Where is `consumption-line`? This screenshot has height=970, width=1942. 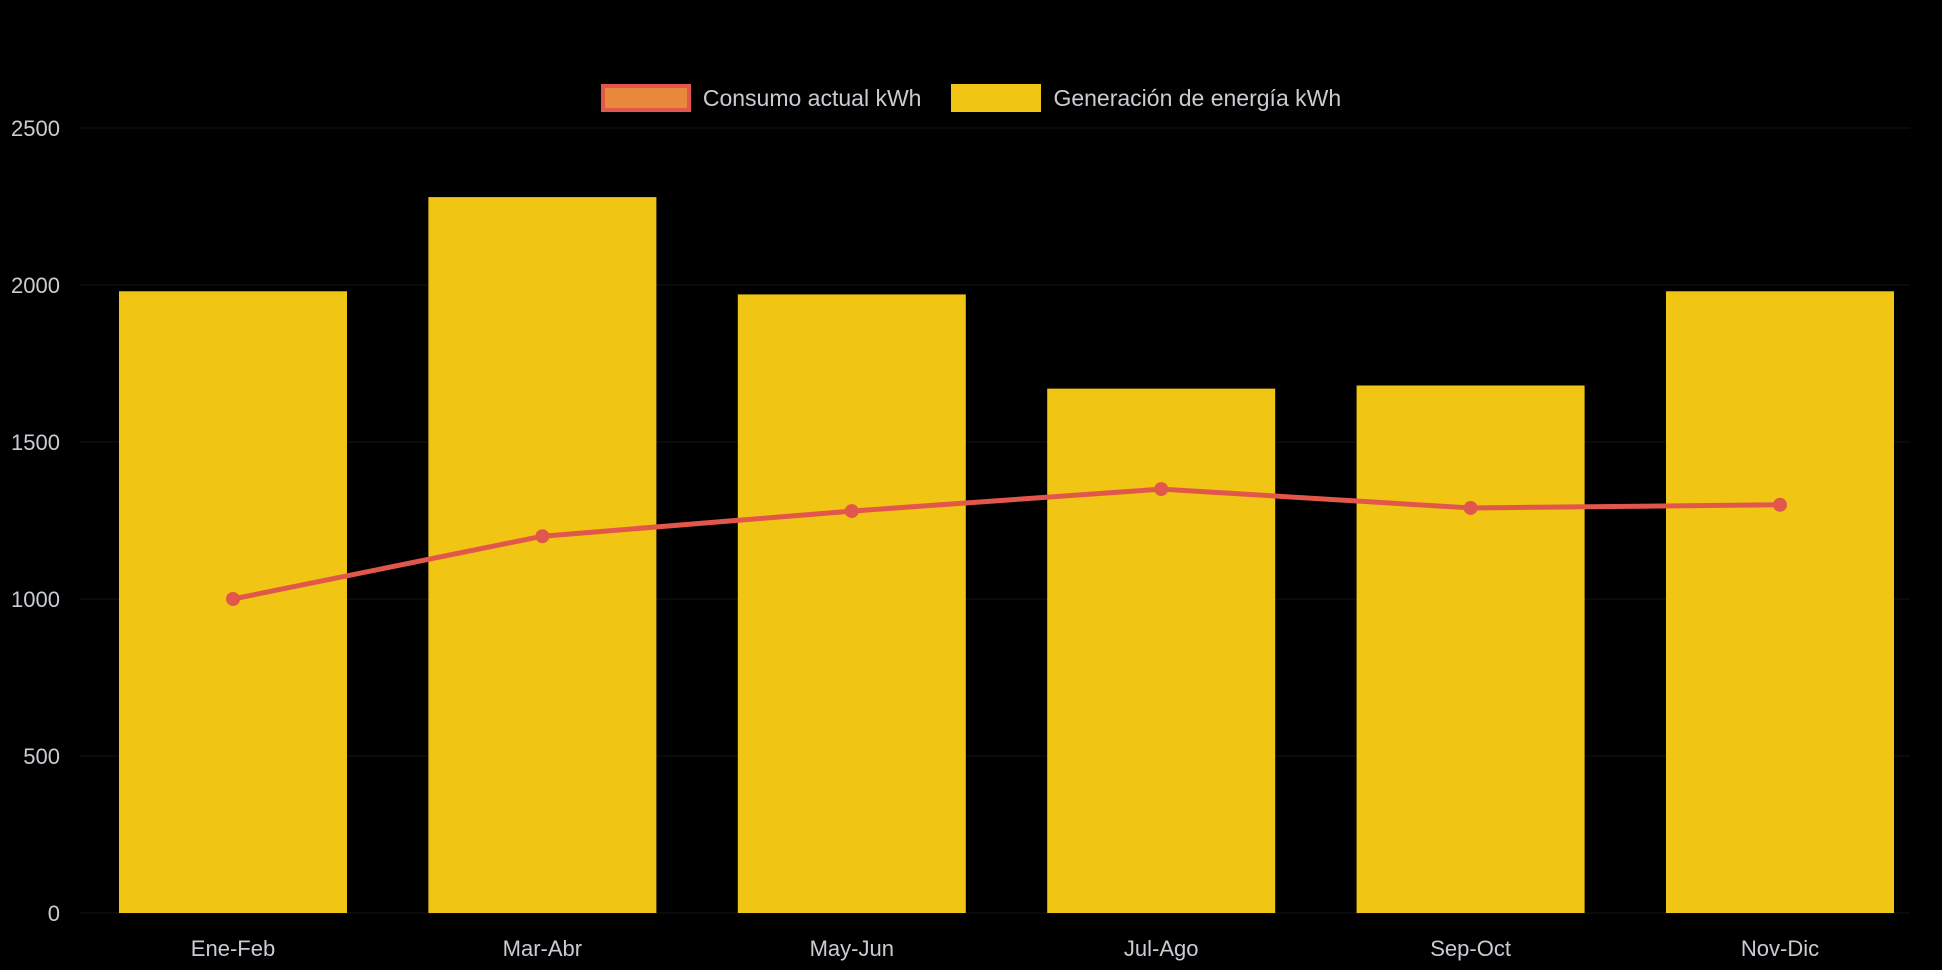 consumption-line is located at coordinates (1006, 544).